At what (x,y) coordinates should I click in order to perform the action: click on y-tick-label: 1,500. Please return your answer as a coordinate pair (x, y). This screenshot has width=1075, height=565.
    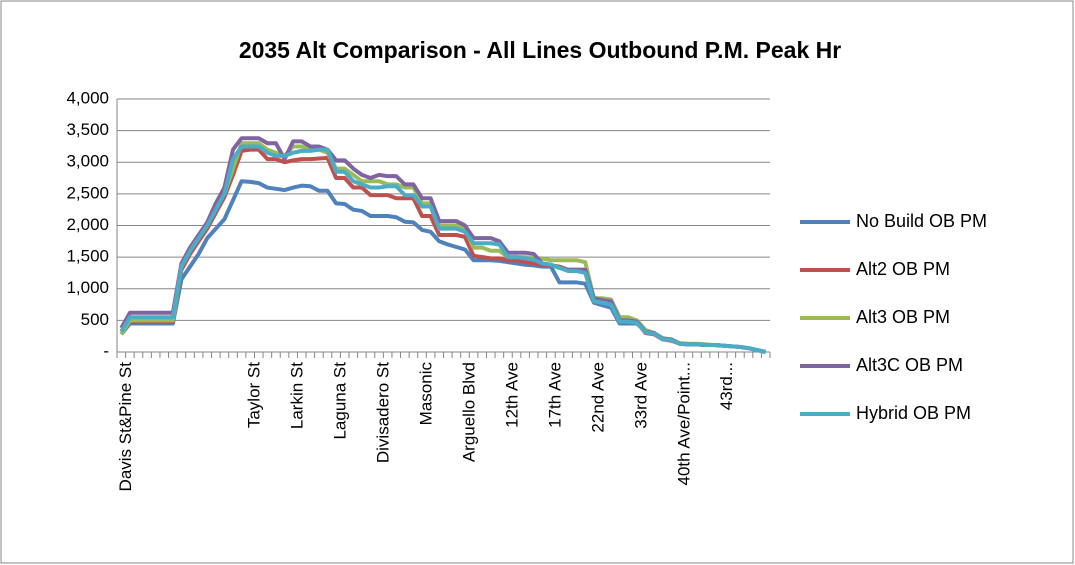
    Looking at the image, I should click on (87, 256).